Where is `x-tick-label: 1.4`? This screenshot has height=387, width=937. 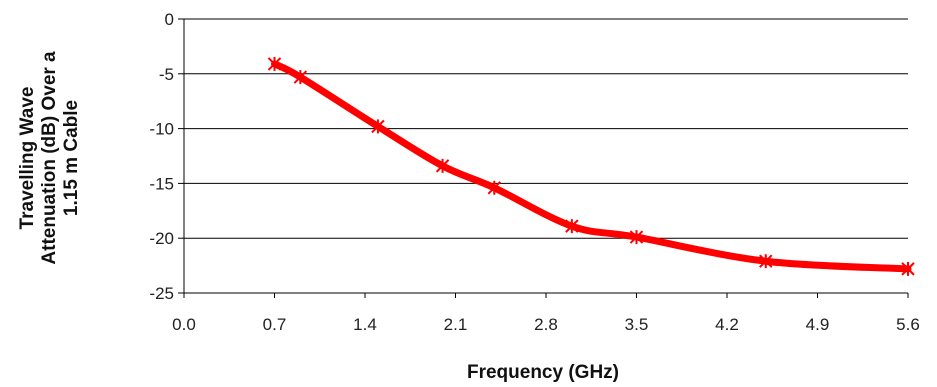
x-tick-label: 1.4 is located at coordinates (365, 324).